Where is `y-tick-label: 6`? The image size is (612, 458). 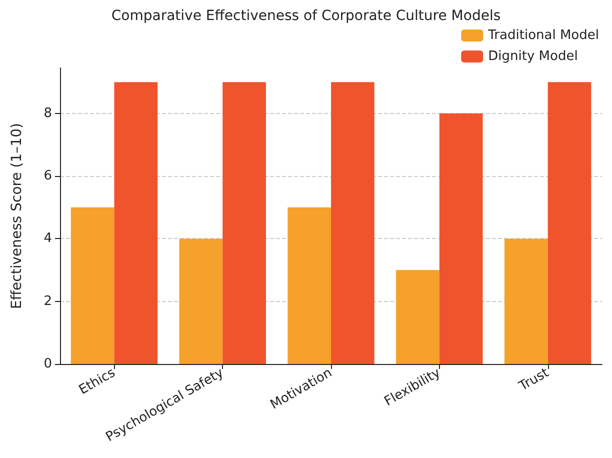 y-tick-label: 6 is located at coordinates (48, 176).